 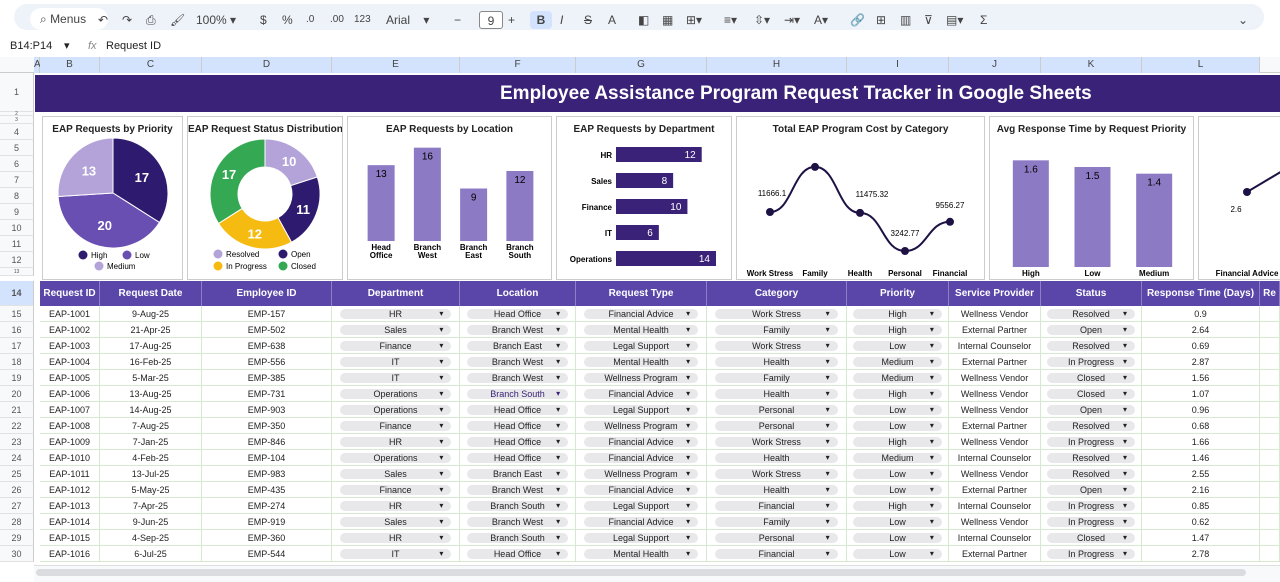 What do you see at coordinates (776, 490) in the screenshot?
I see `dropdown-chip: Health` at bounding box center [776, 490].